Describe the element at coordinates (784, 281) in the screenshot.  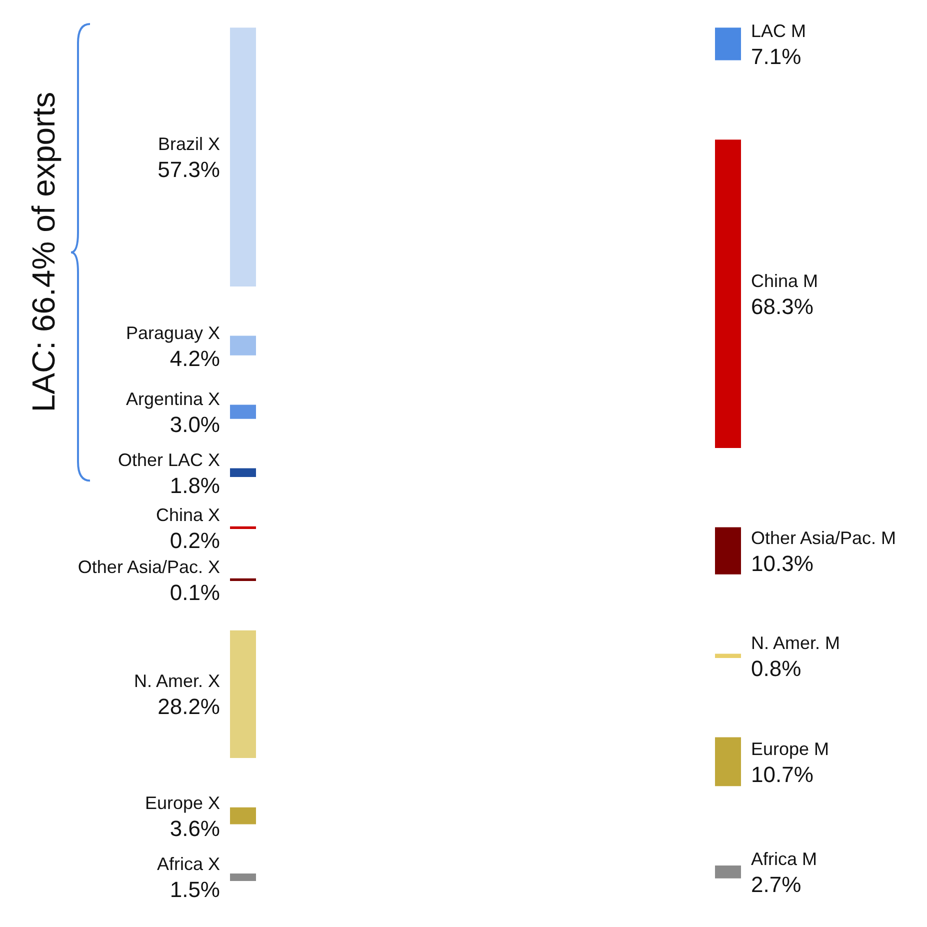
I see `category-label: China M` at that location.